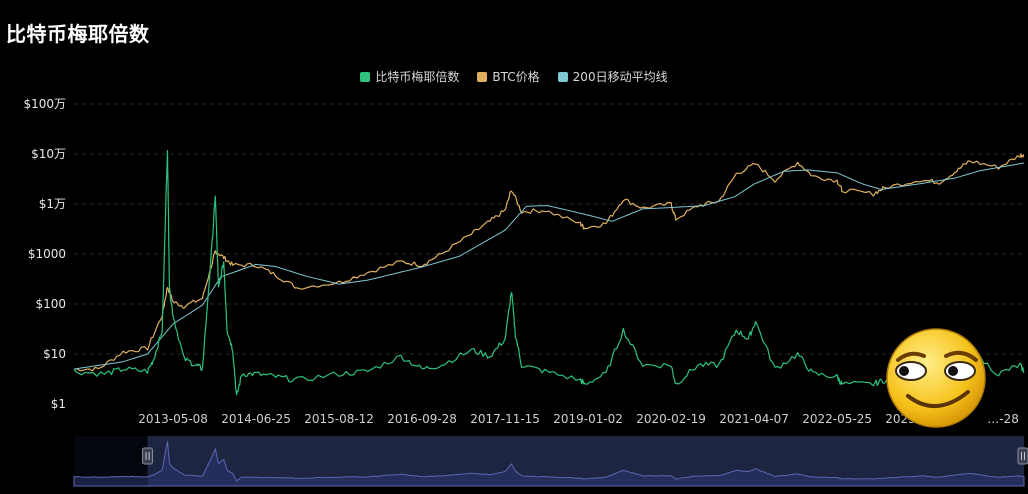  Describe the element at coordinates (173, 419) in the screenshot. I see `x-tick-label: 2013-05-08` at that location.